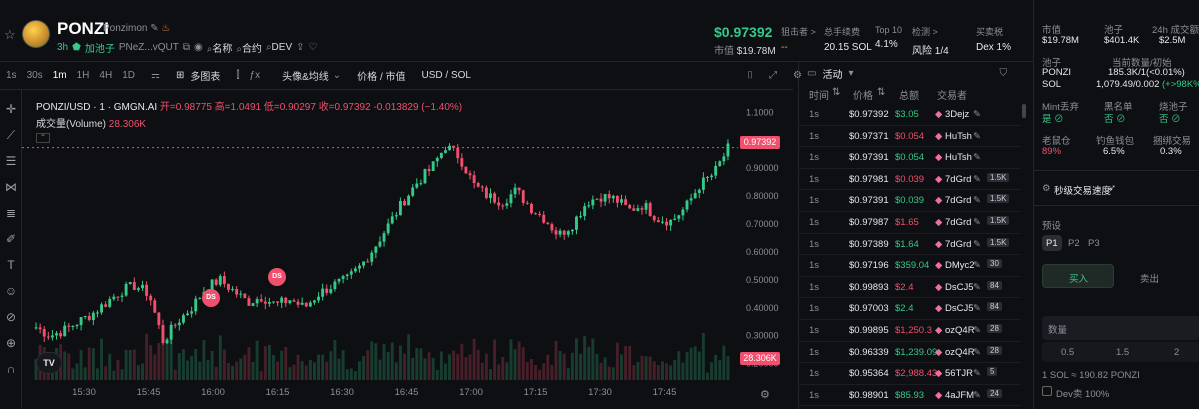 This screenshot has width=1199, height=409. What do you see at coordinates (952, 96) in the screenshot?
I see `col-trader: 交易者` at bounding box center [952, 96].